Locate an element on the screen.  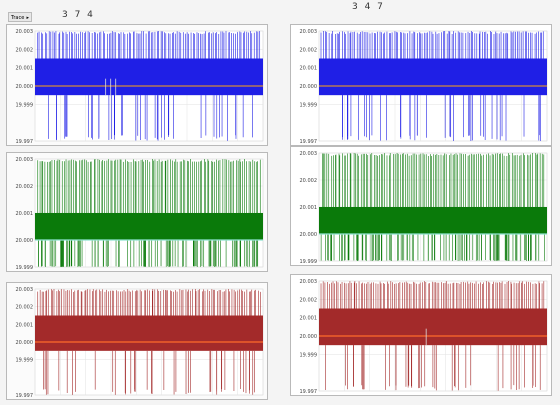
trace-tab: Trace ▸ is located at coordinates (20, 17).